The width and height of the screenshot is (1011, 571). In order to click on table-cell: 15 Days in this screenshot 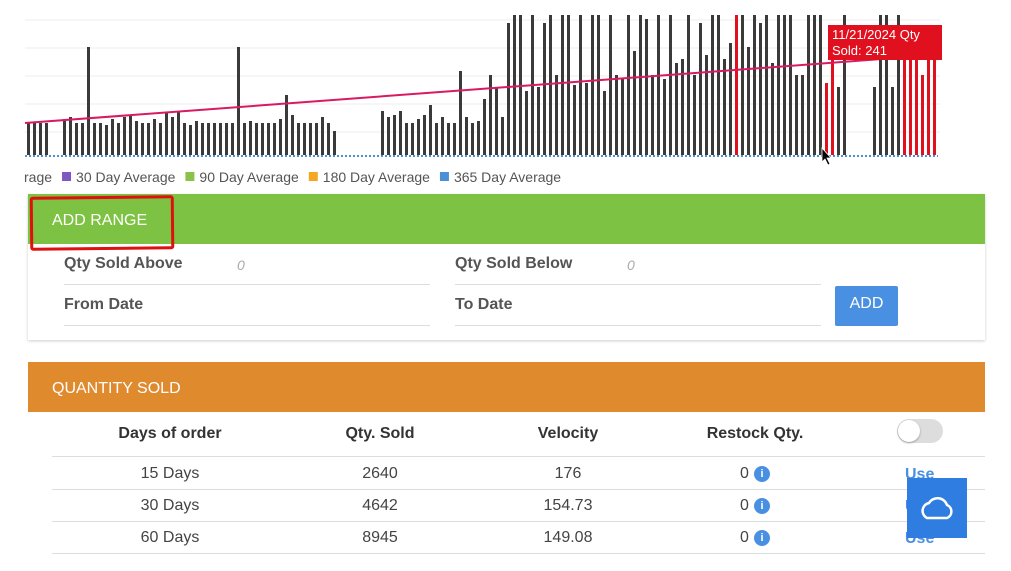, I will do `click(170, 473)`.